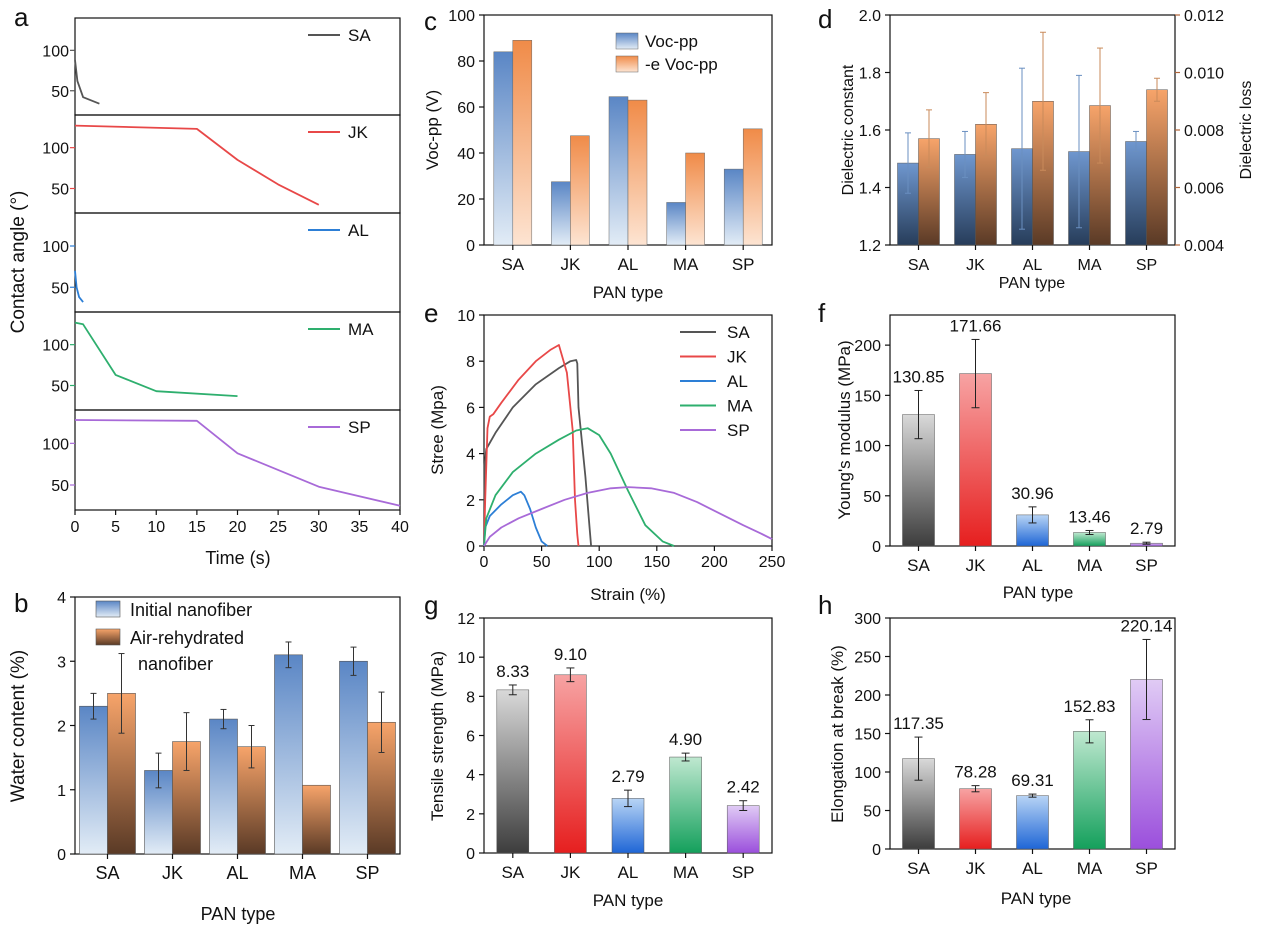 The height and width of the screenshot is (934, 1268). What do you see at coordinates (431, 605) in the screenshot?
I see `panel-letter-g: g` at bounding box center [431, 605].